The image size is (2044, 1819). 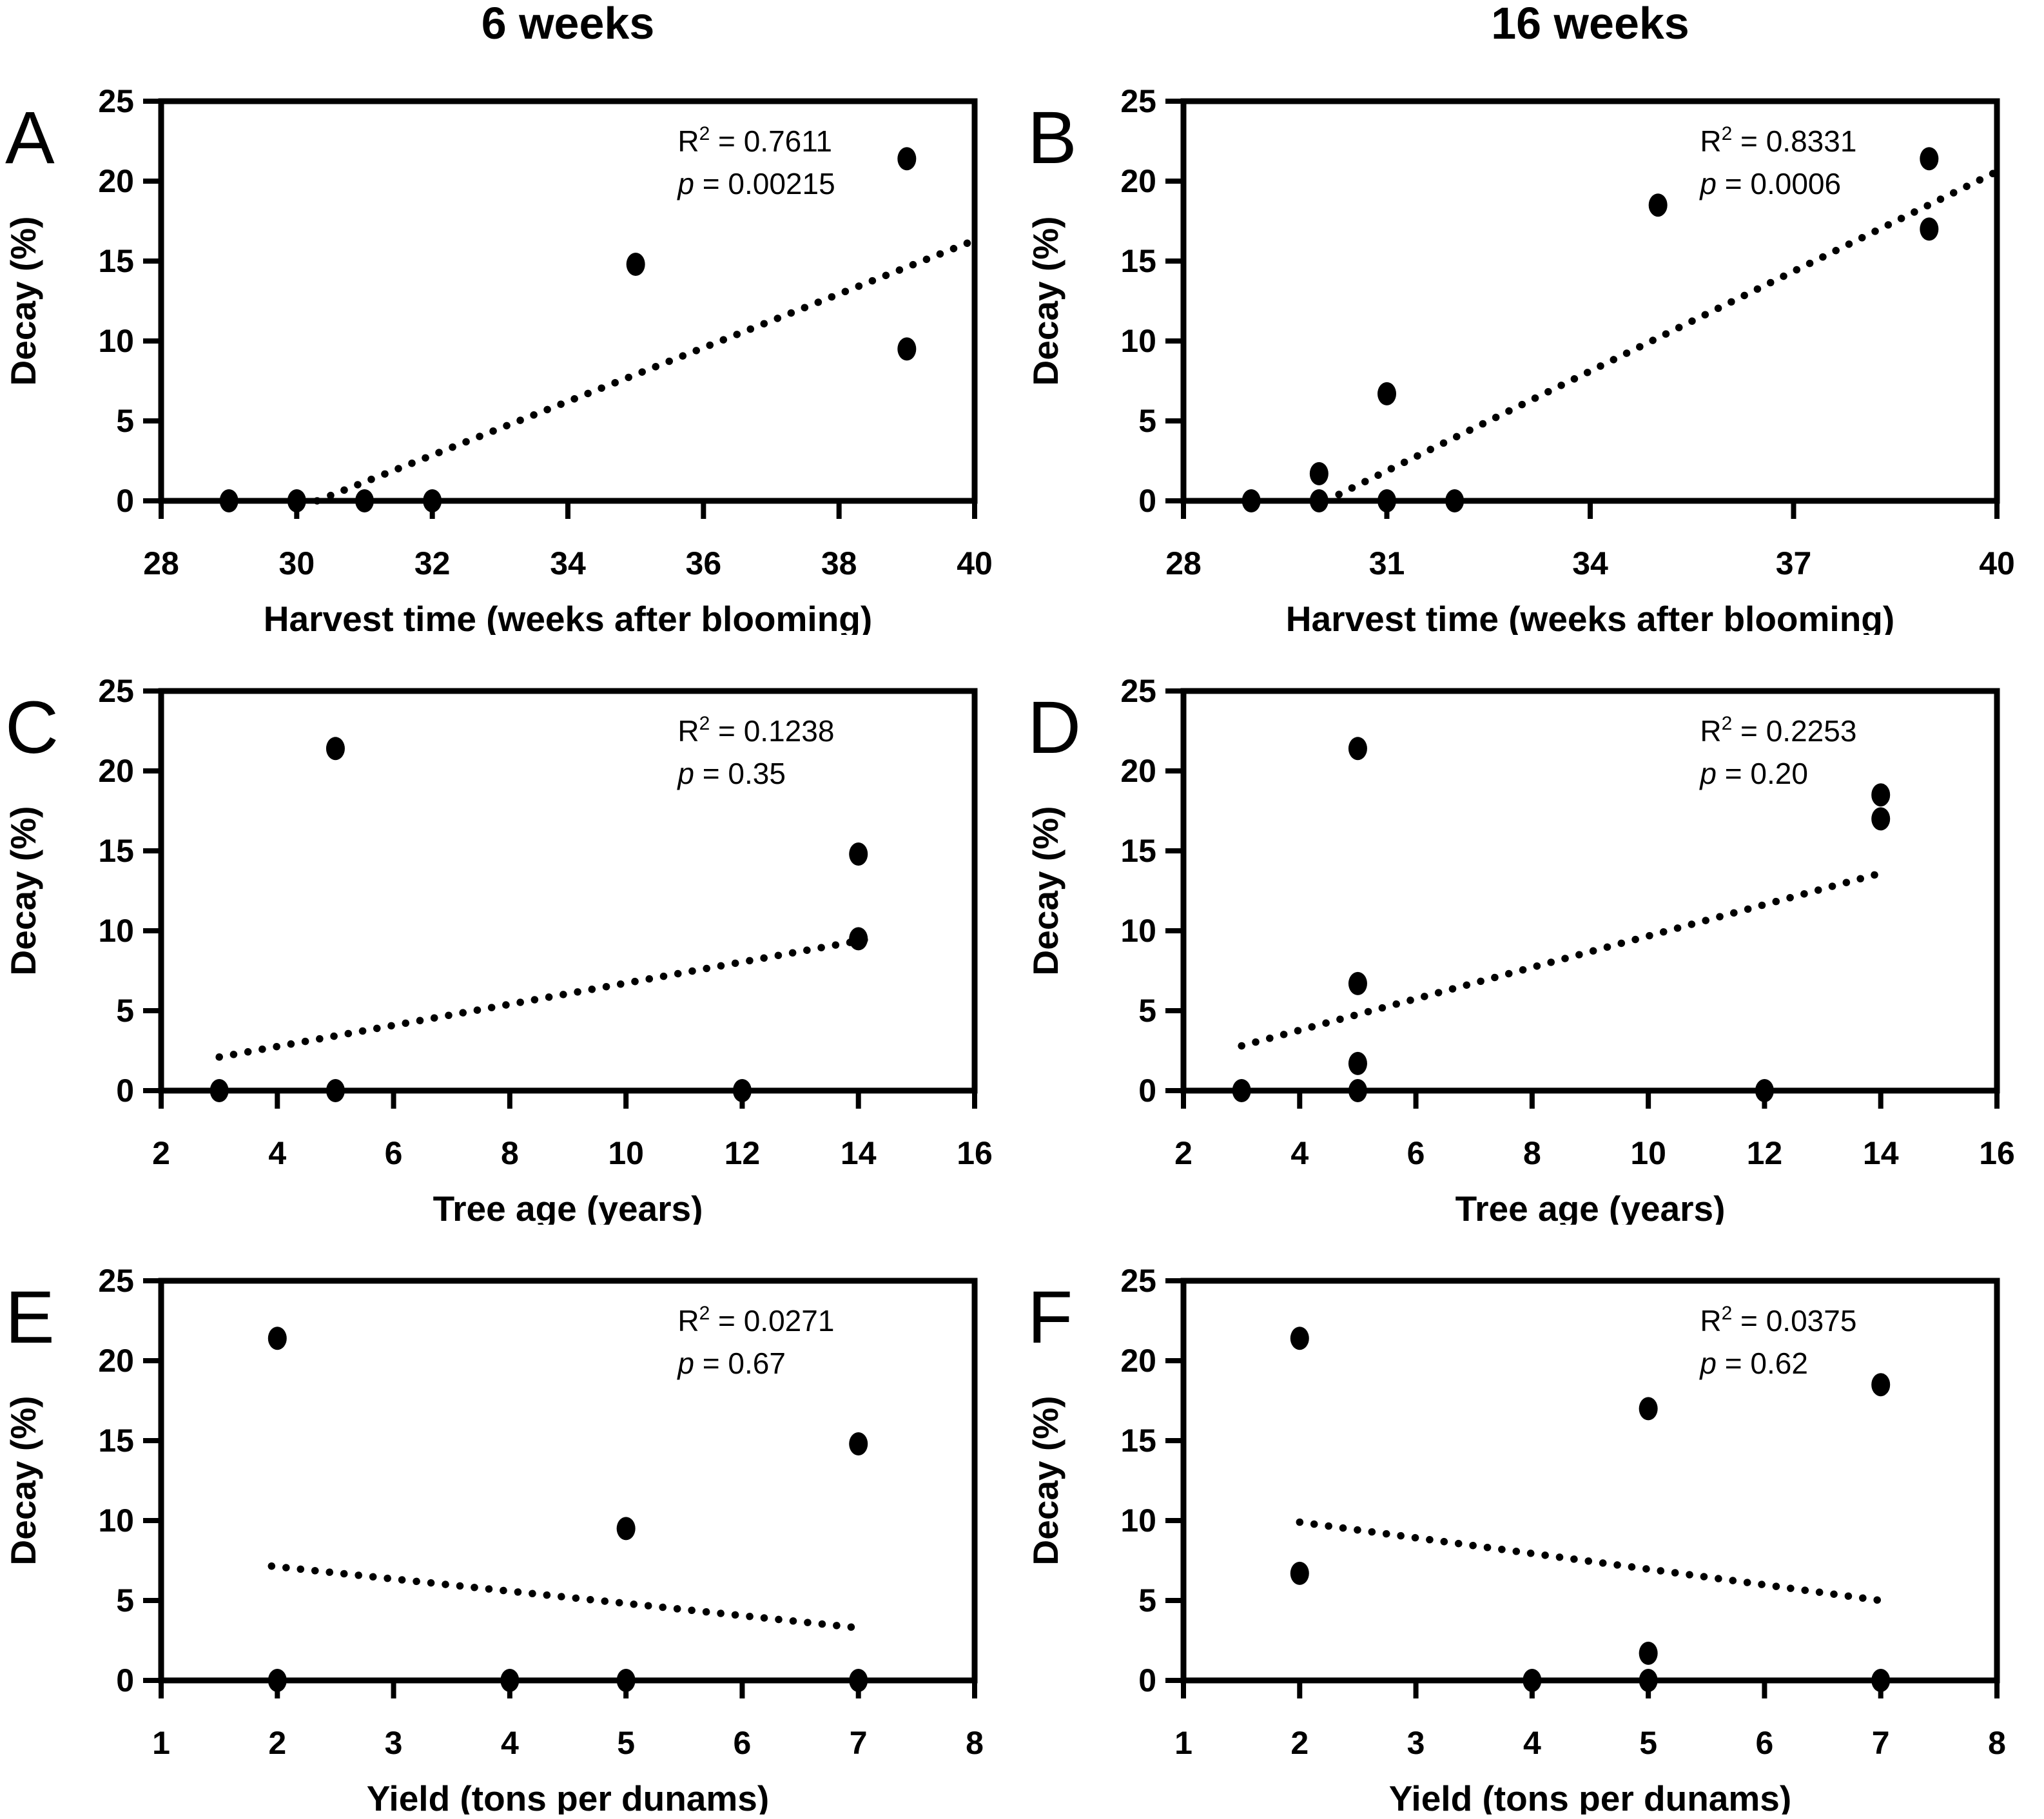 What do you see at coordinates (731, 1363) in the screenshot?
I see `p-value-annotation: p = 0.67` at bounding box center [731, 1363].